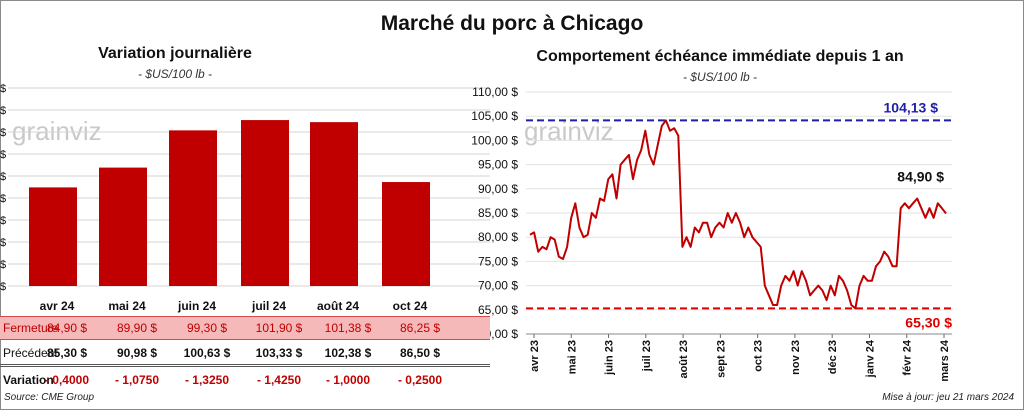 The height and width of the screenshot is (410, 1024). Describe the element at coordinates (137, 353) in the screenshot. I see `table-cell: 90,98 $` at that location.